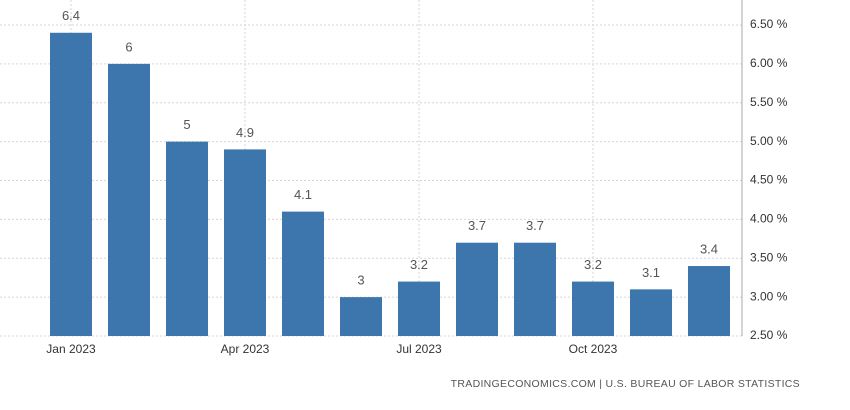 Image resolution: width=850 pixels, height=410 pixels. I want to click on y-tick-label: 6.50 %, so click(769, 24).